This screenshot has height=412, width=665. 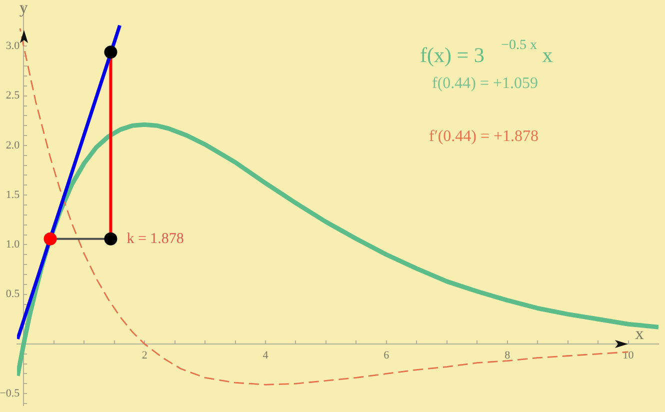 I want to click on x-tick-label: 8, so click(x=507, y=355).